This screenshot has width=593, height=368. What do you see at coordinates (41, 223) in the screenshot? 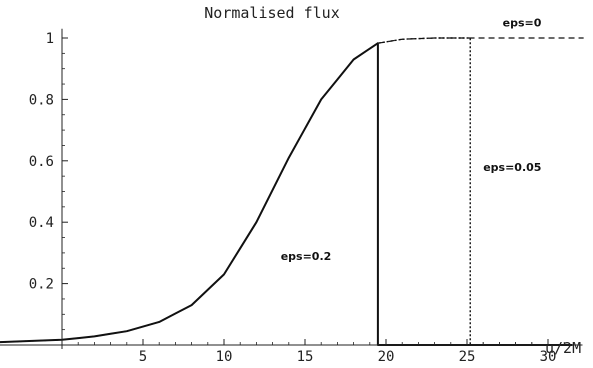
I see `y-tick-label: 0.4` at bounding box center [41, 223].